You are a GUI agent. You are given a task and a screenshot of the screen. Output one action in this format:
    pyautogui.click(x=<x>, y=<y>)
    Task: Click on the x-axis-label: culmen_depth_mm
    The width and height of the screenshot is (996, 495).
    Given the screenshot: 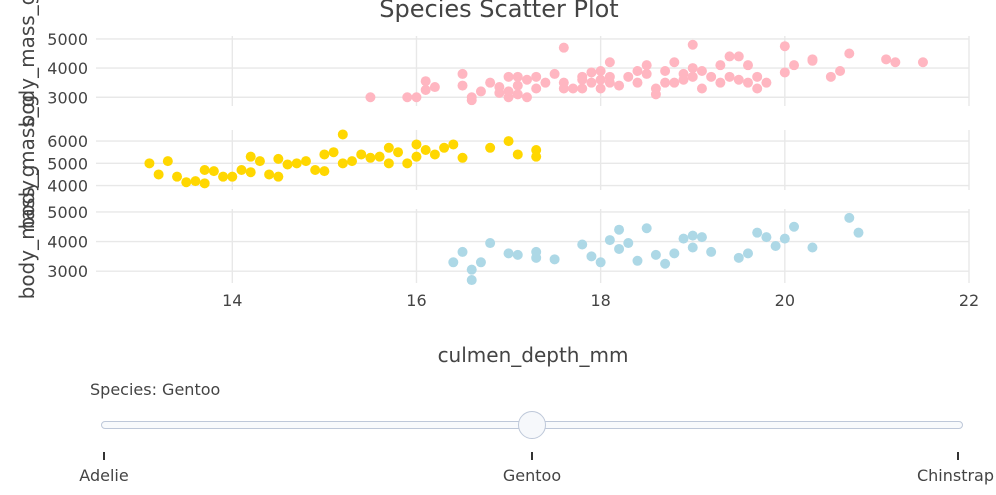 What is the action you would take?
    pyautogui.click(x=533, y=355)
    